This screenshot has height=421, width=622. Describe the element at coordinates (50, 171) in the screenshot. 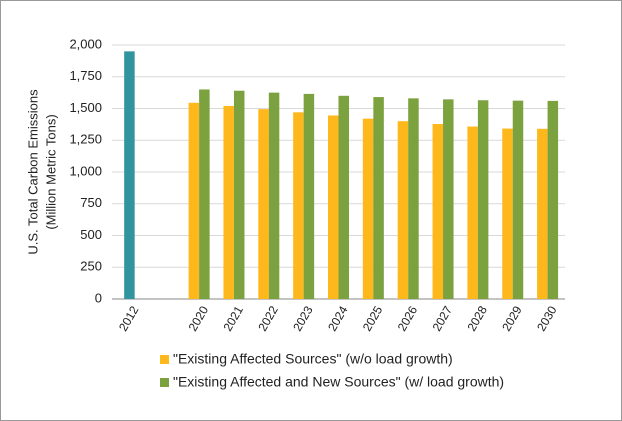

I see `y-axis-title: (Million Metric Tons)` at that location.